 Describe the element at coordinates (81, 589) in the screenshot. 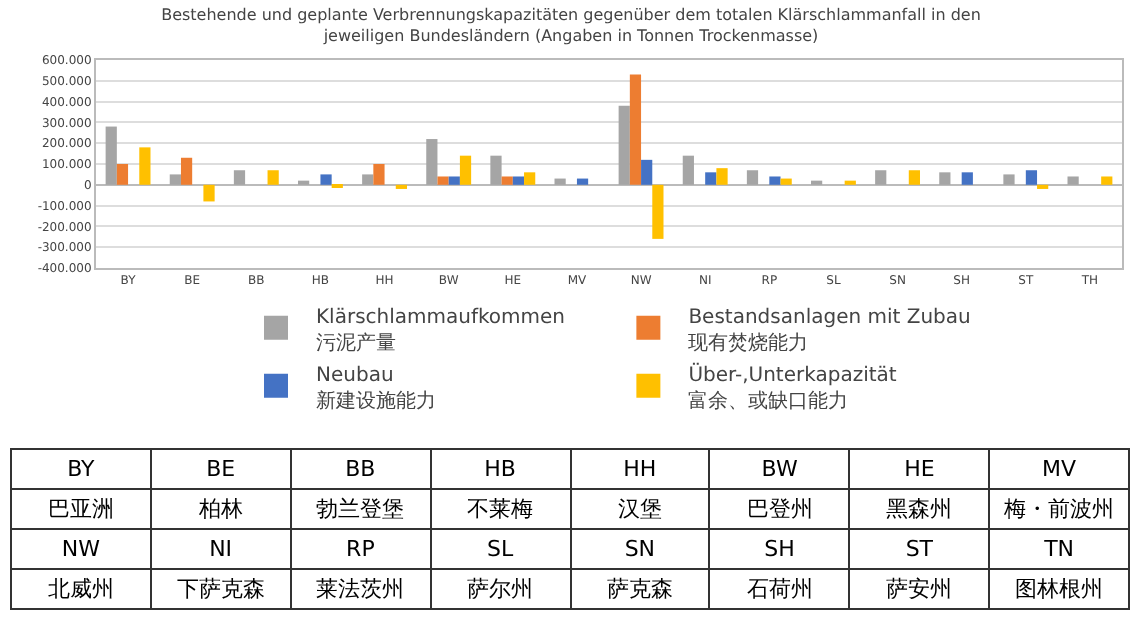

I see `text: 北威州` at that location.